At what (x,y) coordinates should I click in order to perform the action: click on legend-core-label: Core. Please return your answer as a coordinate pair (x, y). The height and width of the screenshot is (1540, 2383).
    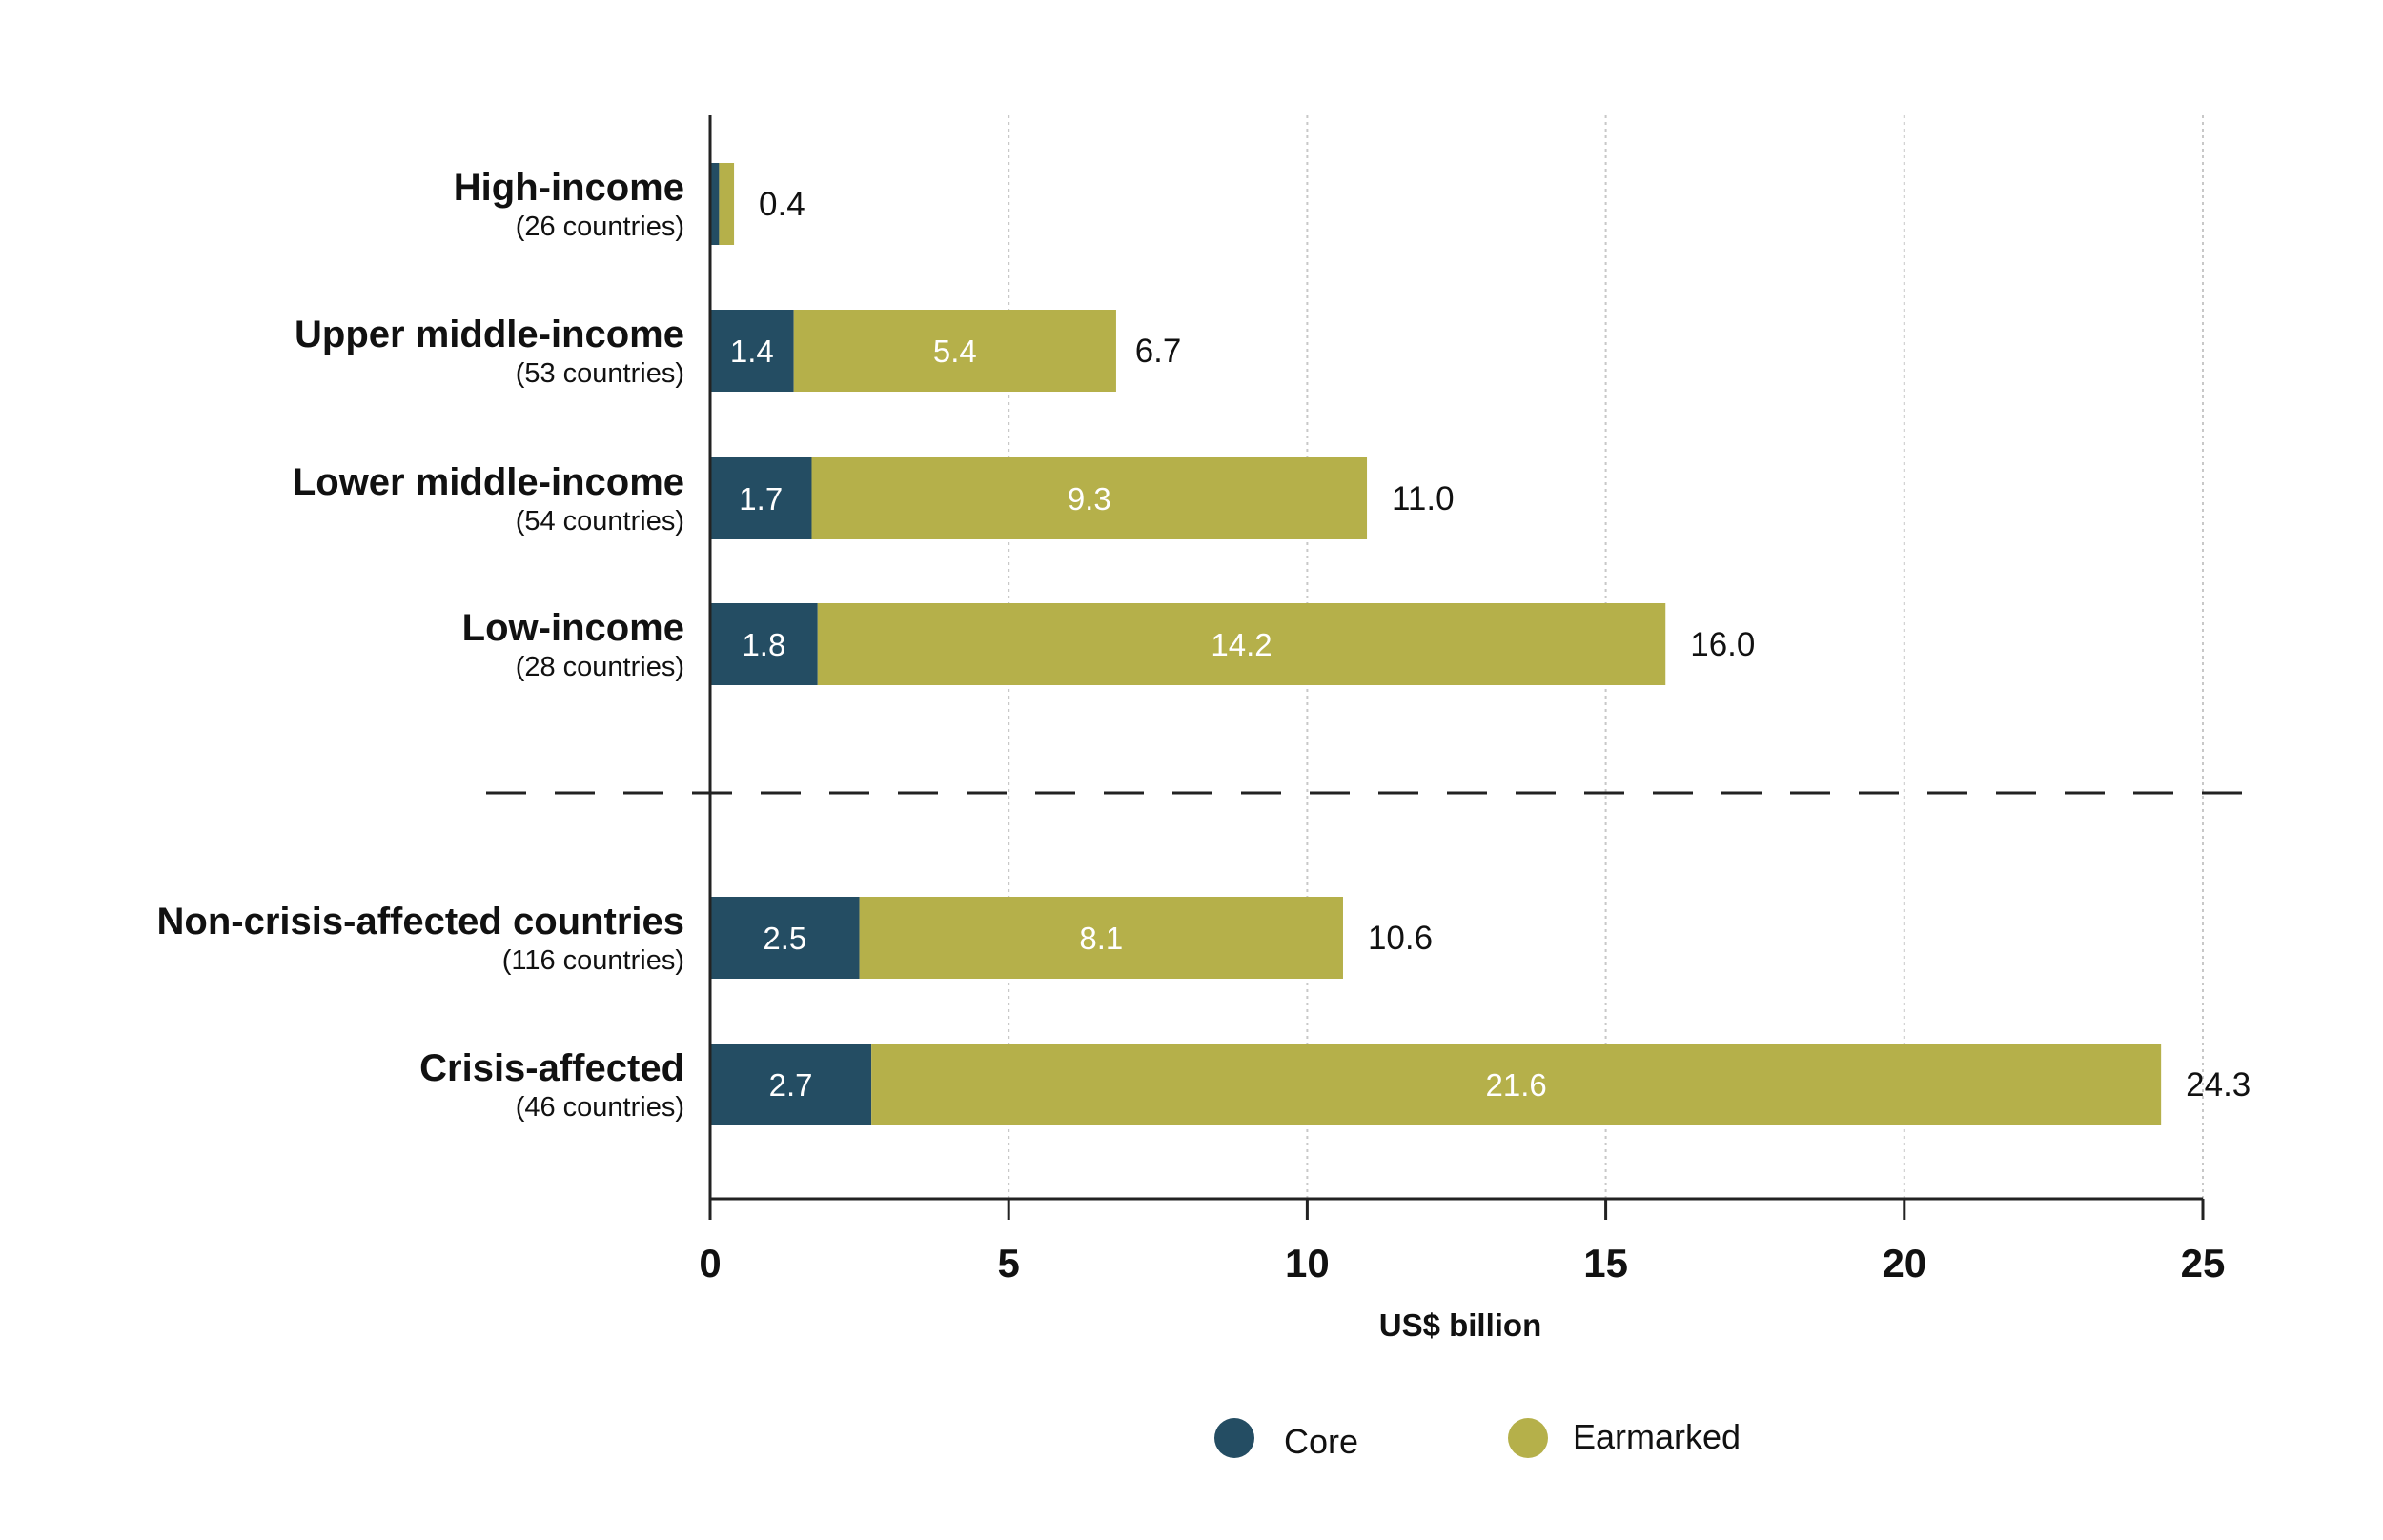
    Looking at the image, I should click on (1321, 1441).